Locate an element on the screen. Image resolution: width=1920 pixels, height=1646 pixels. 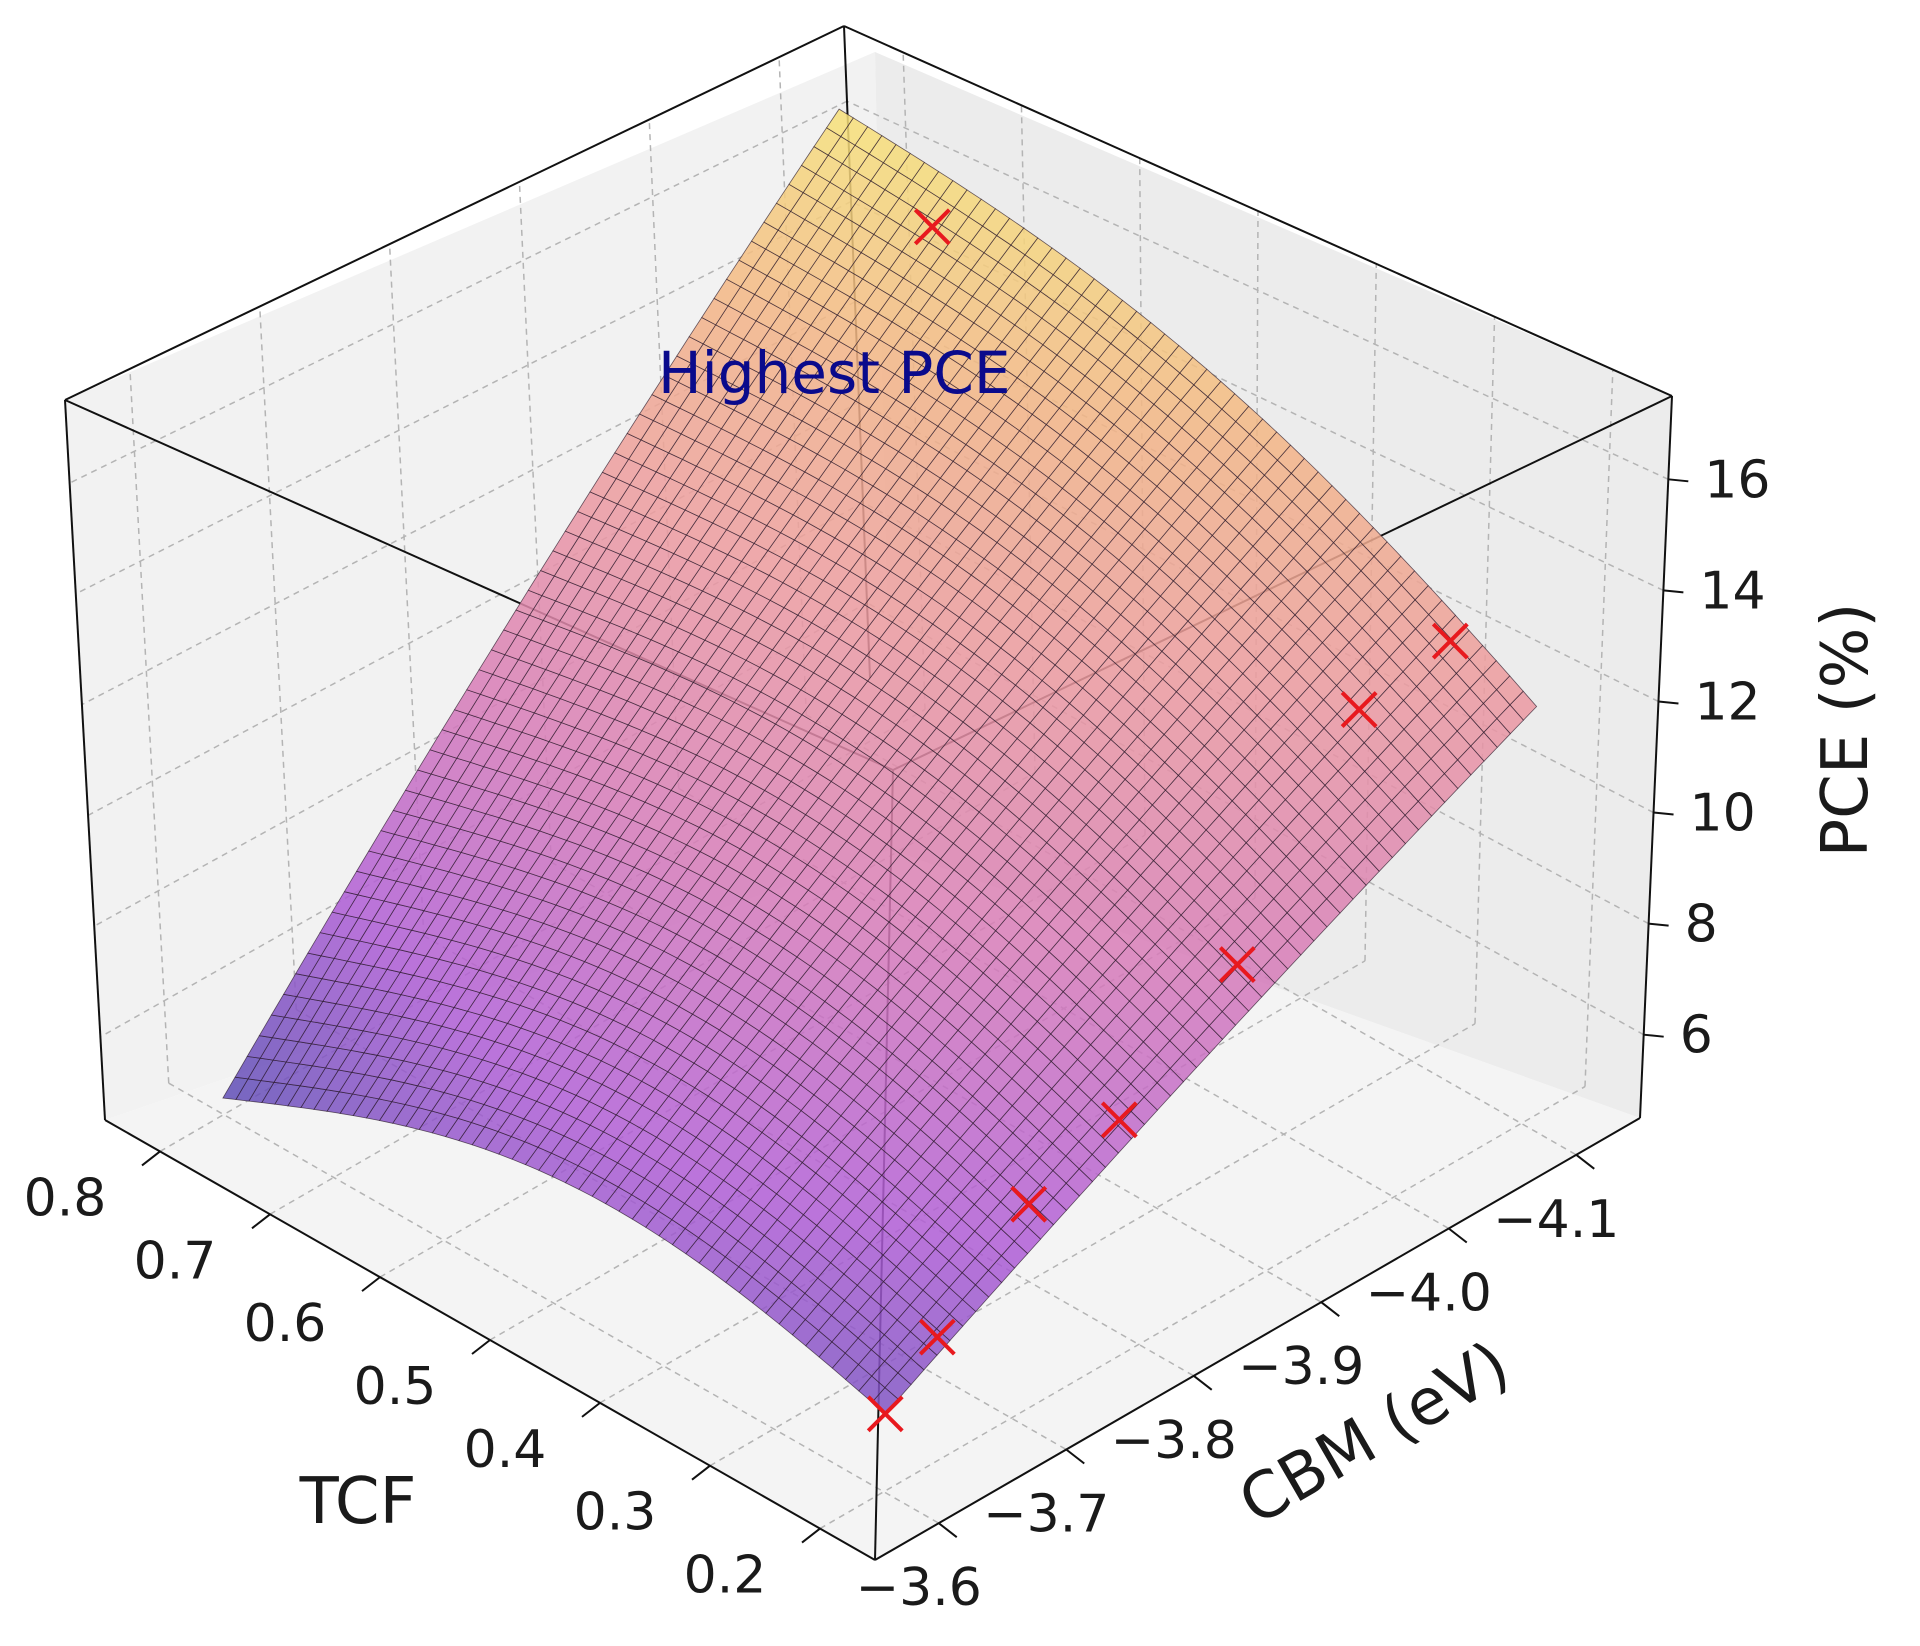
data-point-5-stroke is located at coordinates (1029, 1204).